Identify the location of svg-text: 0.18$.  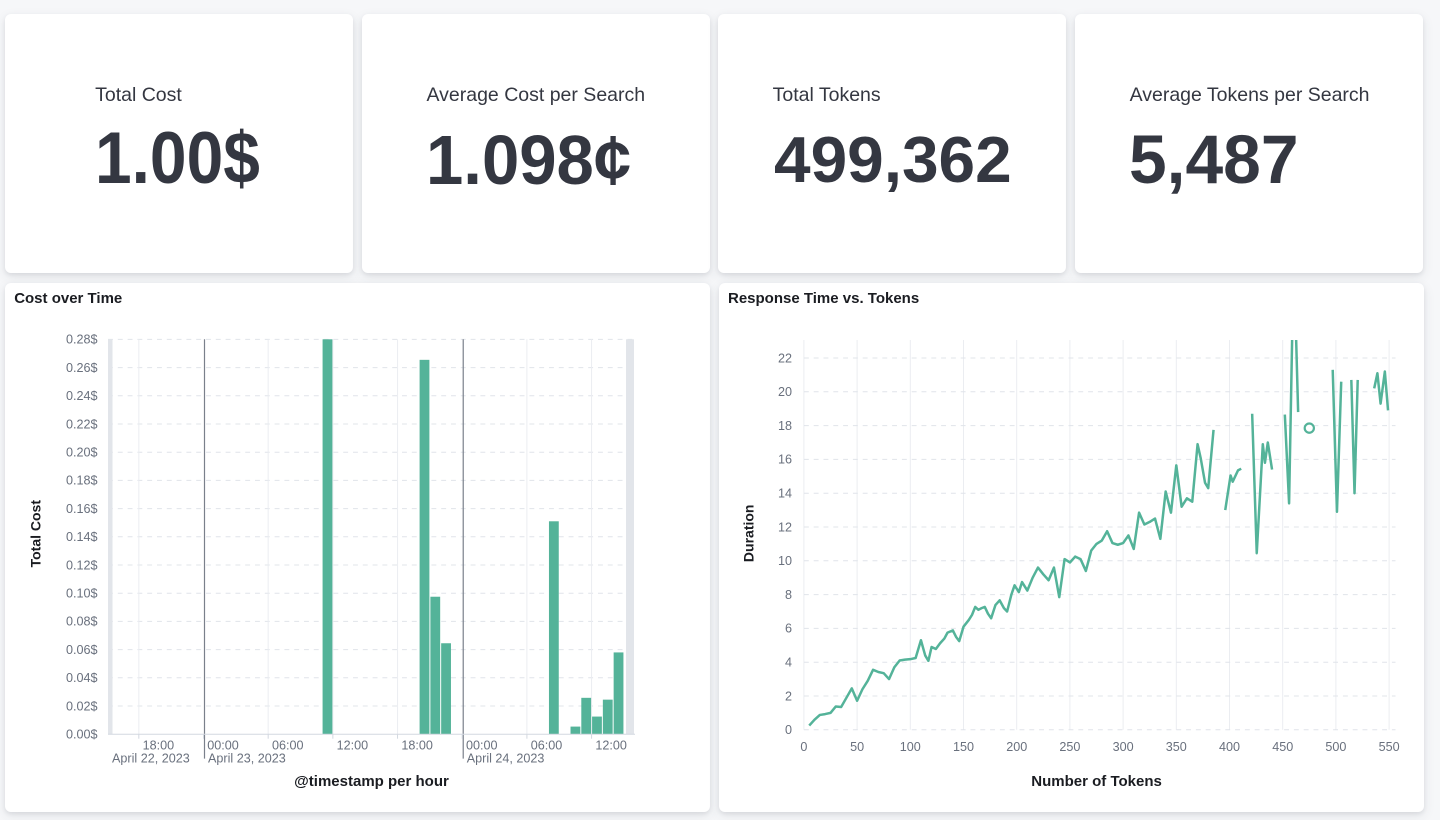
(82, 481).